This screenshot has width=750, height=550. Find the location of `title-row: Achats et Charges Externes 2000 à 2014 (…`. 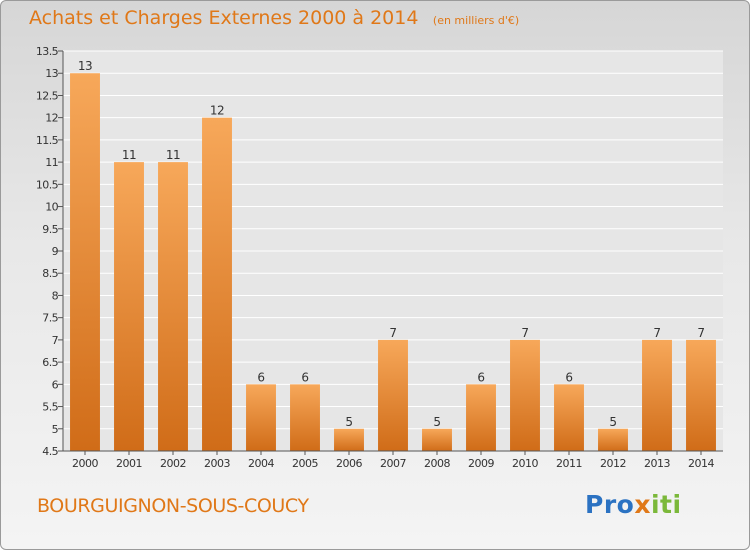

title-row: Achats et Charges Externes 2000 à 2014 (… is located at coordinates (274, 18).